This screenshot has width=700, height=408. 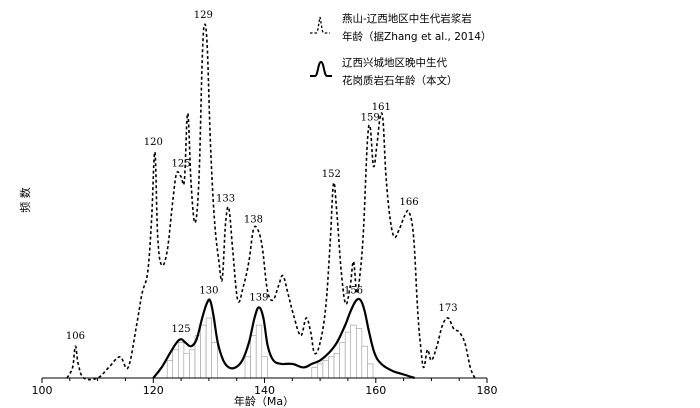 I want to click on peak-label-solid-139: 139, so click(x=258, y=297).